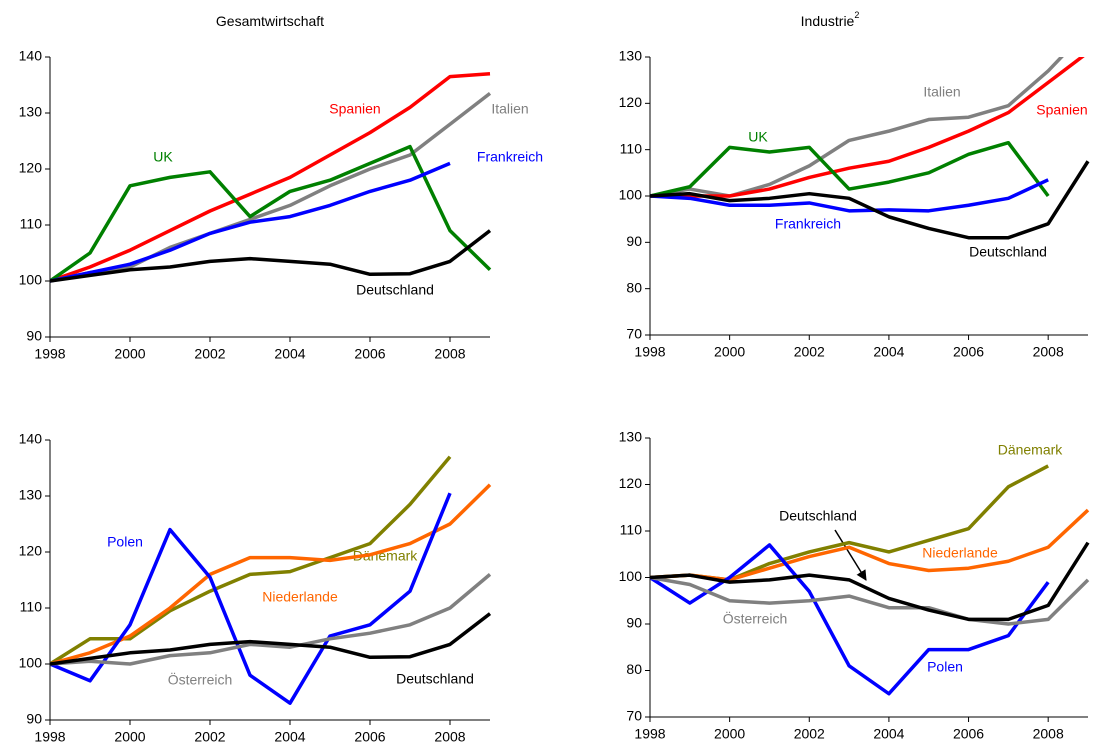 The height and width of the screenshot is (755, 1093). I want to click on chart-title: Gesamtwirtschaft, so click(270, 21).